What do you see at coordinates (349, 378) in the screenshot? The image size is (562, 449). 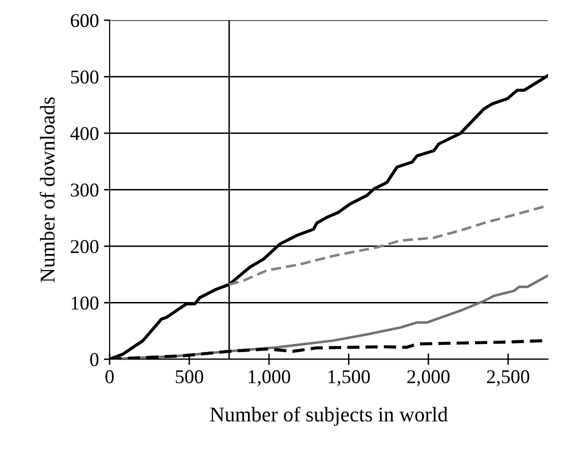 I see `x-tick-label: 1,500` at bounding box center [349, 378].